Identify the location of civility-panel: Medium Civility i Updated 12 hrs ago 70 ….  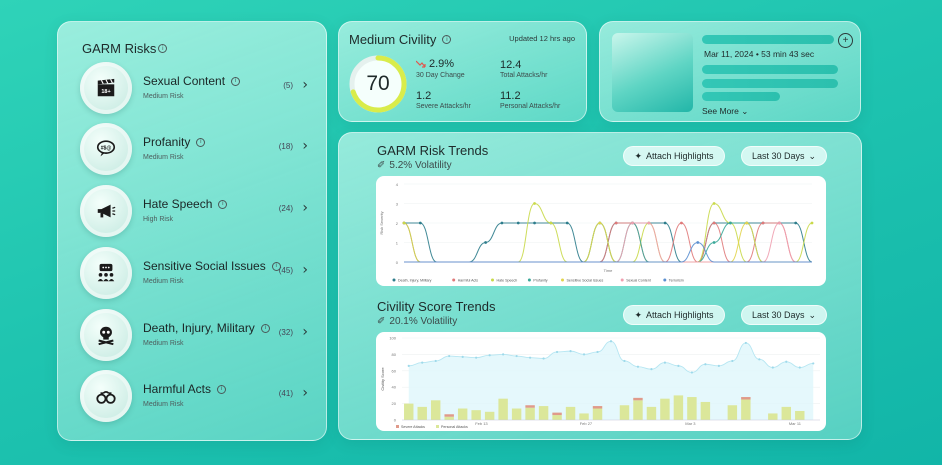
(462, 71).